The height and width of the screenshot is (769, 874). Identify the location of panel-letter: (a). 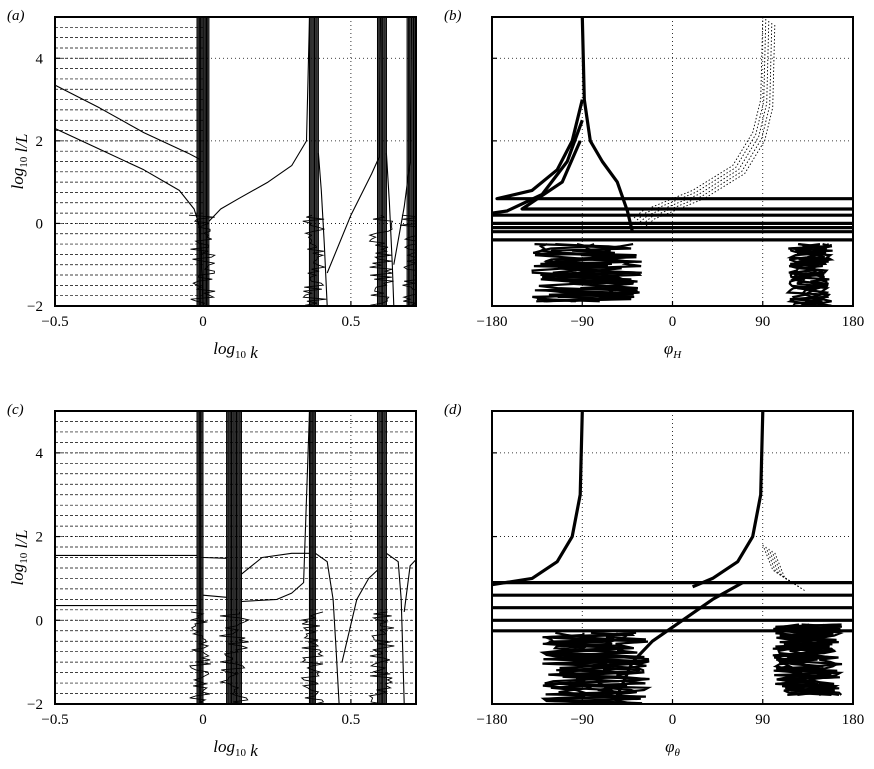
(16, 16).